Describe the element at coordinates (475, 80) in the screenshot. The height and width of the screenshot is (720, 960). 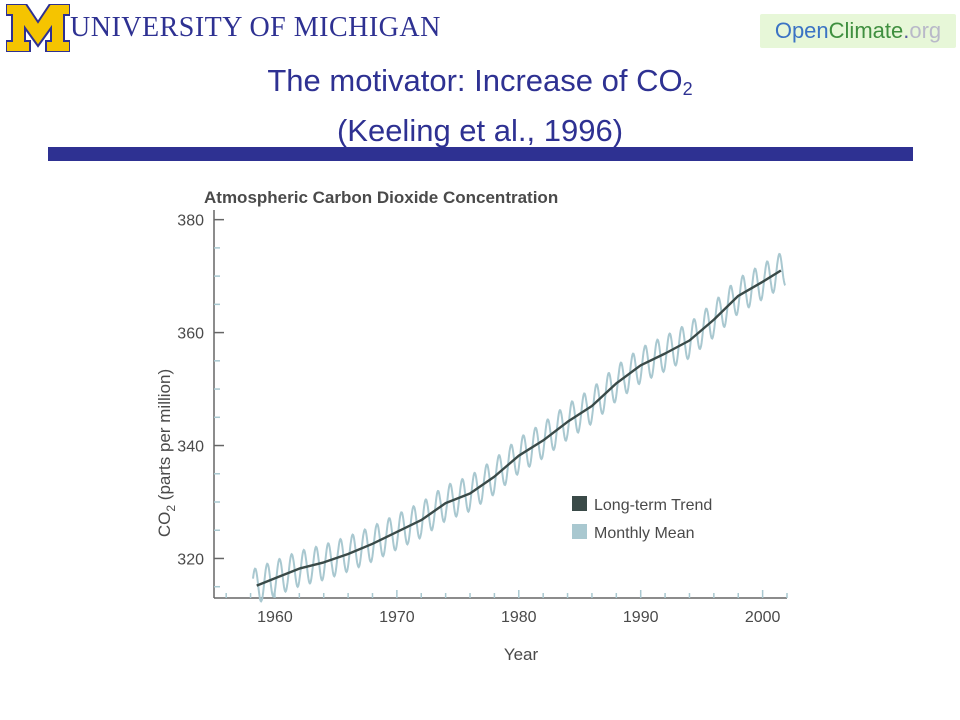
I see `title-line-1-text: The motivator: Increase of CO` at that location.